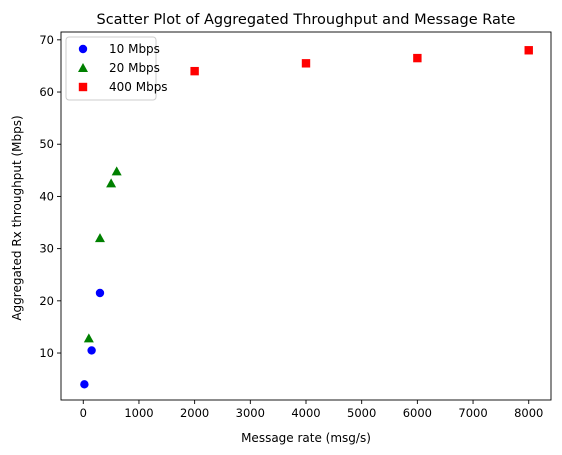 This screenshot has height=455, width=562. What do you see at coordinates (46, 301) in the screenshot?
I see `y-tick-label: 20` at bounding box center [46, 301].